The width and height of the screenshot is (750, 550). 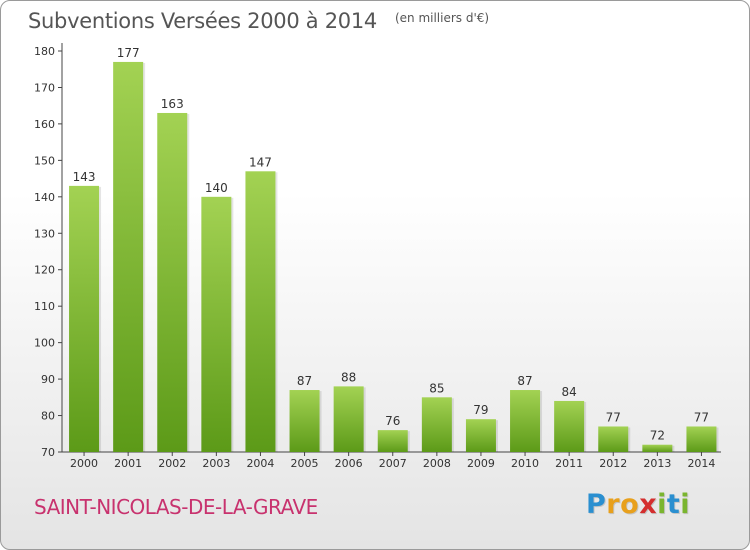 I want to click on chart-title: Subventions Versées 2000 à 2014, so click(x=202, y=21).